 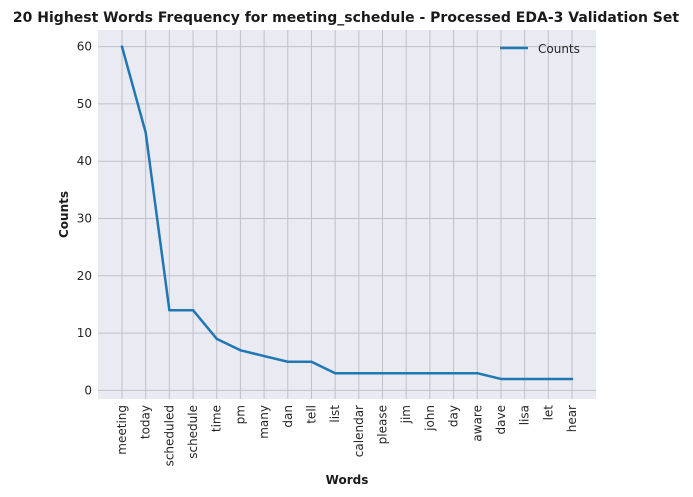 What do you see at coordinates (288, 416) in the screenshot?
I see `x-tick-label: dan` at bounding box center [288, 416].